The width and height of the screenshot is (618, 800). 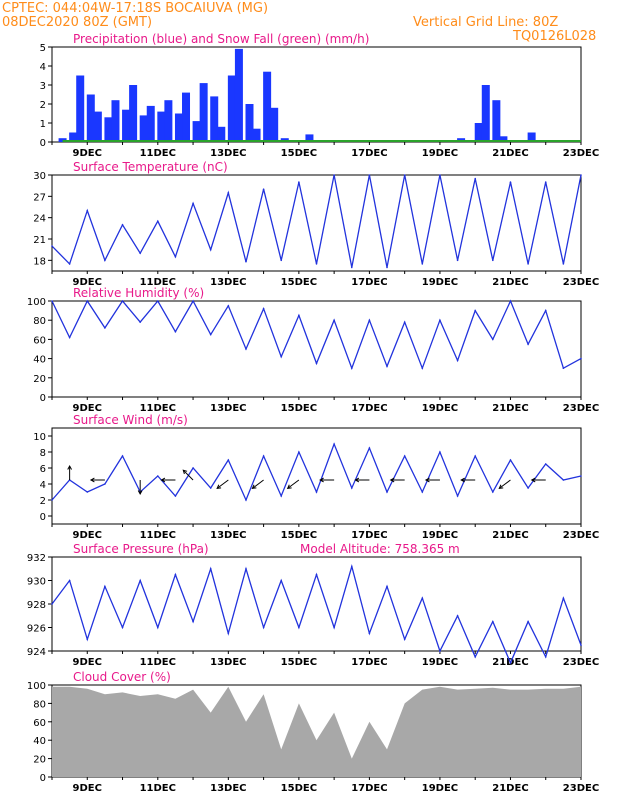 I want to click on pressure-xtick-label: 23DEC, so click(x=581, y=662).